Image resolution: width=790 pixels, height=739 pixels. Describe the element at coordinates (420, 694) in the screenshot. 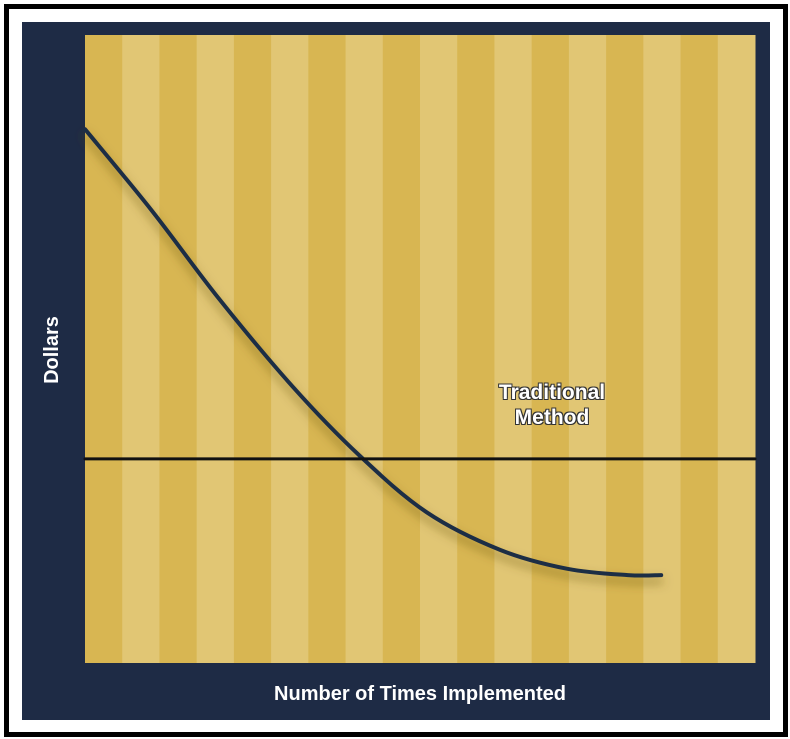

I see `x-axis-label: Number of Times Implemented` at that location.